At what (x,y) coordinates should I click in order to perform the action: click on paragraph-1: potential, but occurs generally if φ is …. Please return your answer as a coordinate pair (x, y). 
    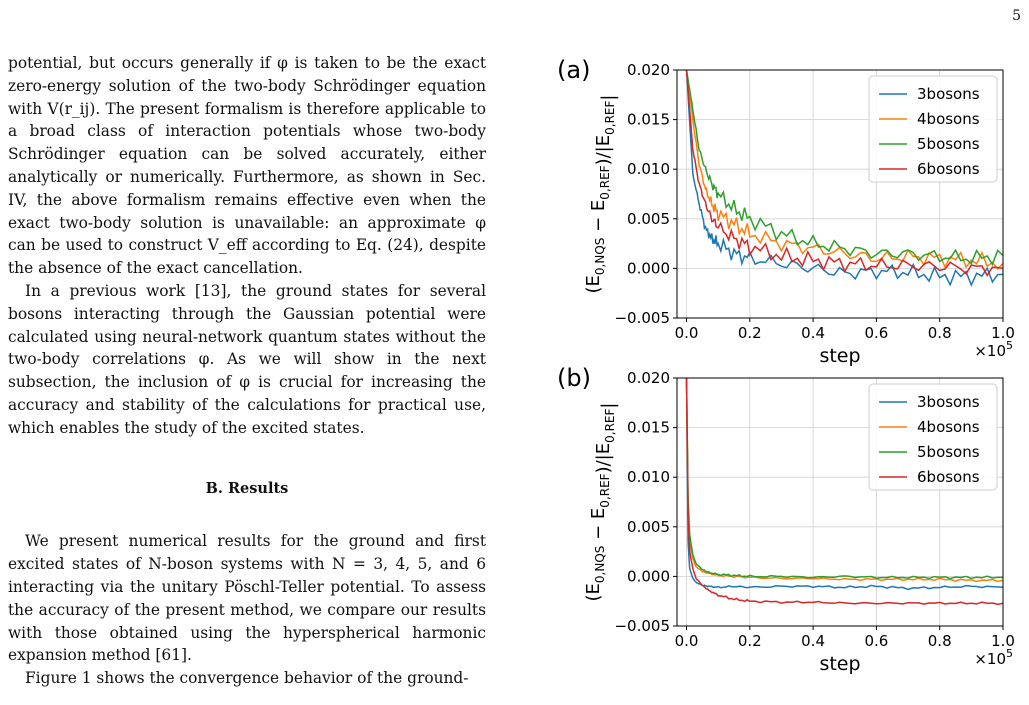
    Looking at the image, I should click on (247, 166).